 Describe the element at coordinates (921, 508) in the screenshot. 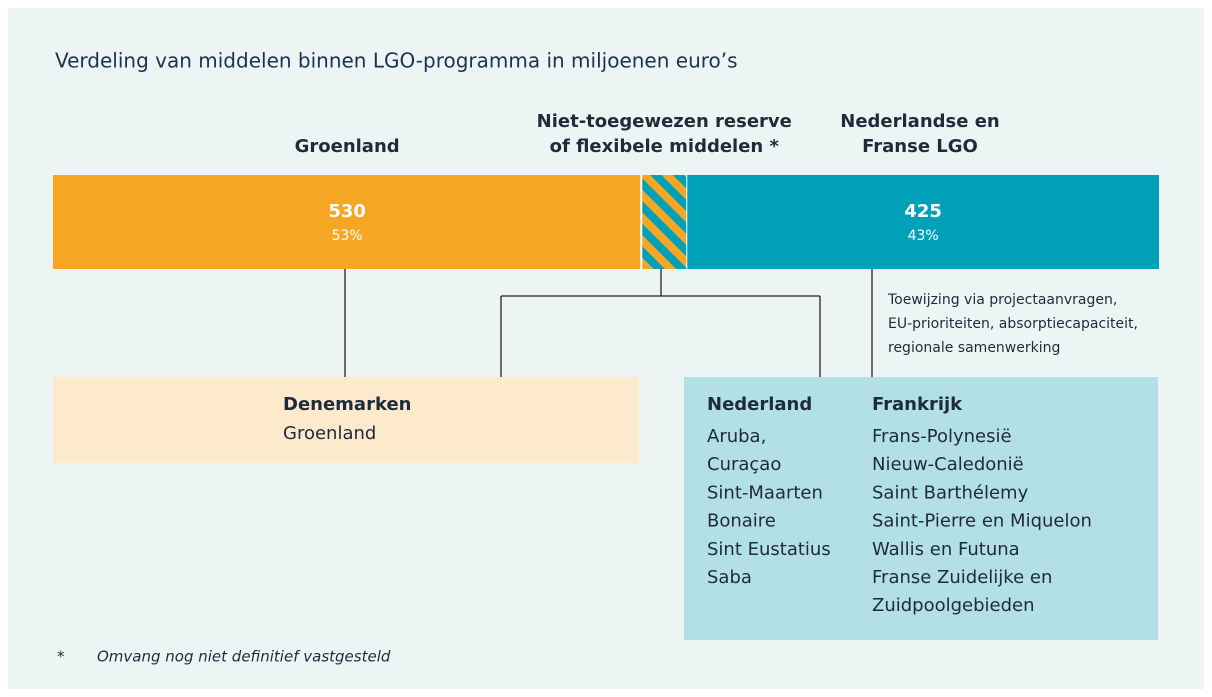

I see `box-lgo` at that location.